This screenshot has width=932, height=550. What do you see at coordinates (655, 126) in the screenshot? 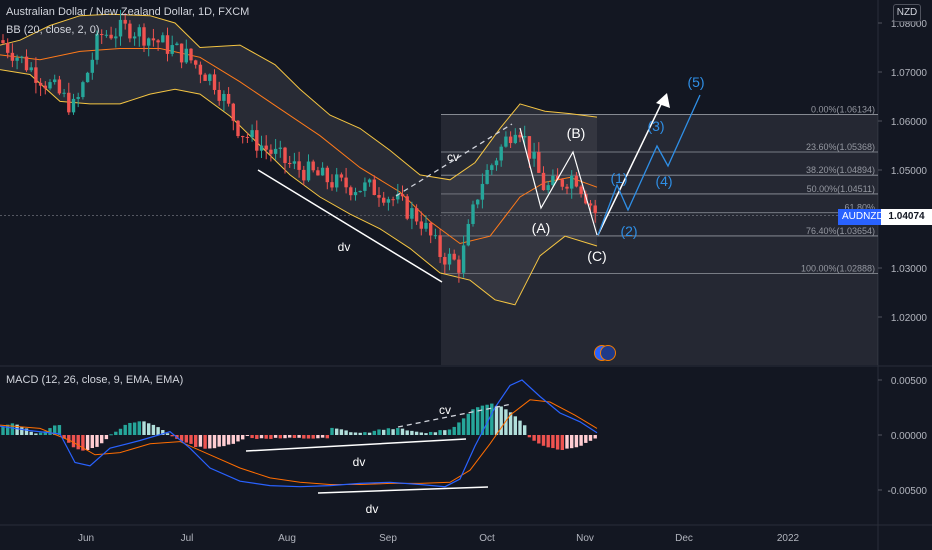
I see `wave-3-label: (3)` at bounding box center [655, 126].